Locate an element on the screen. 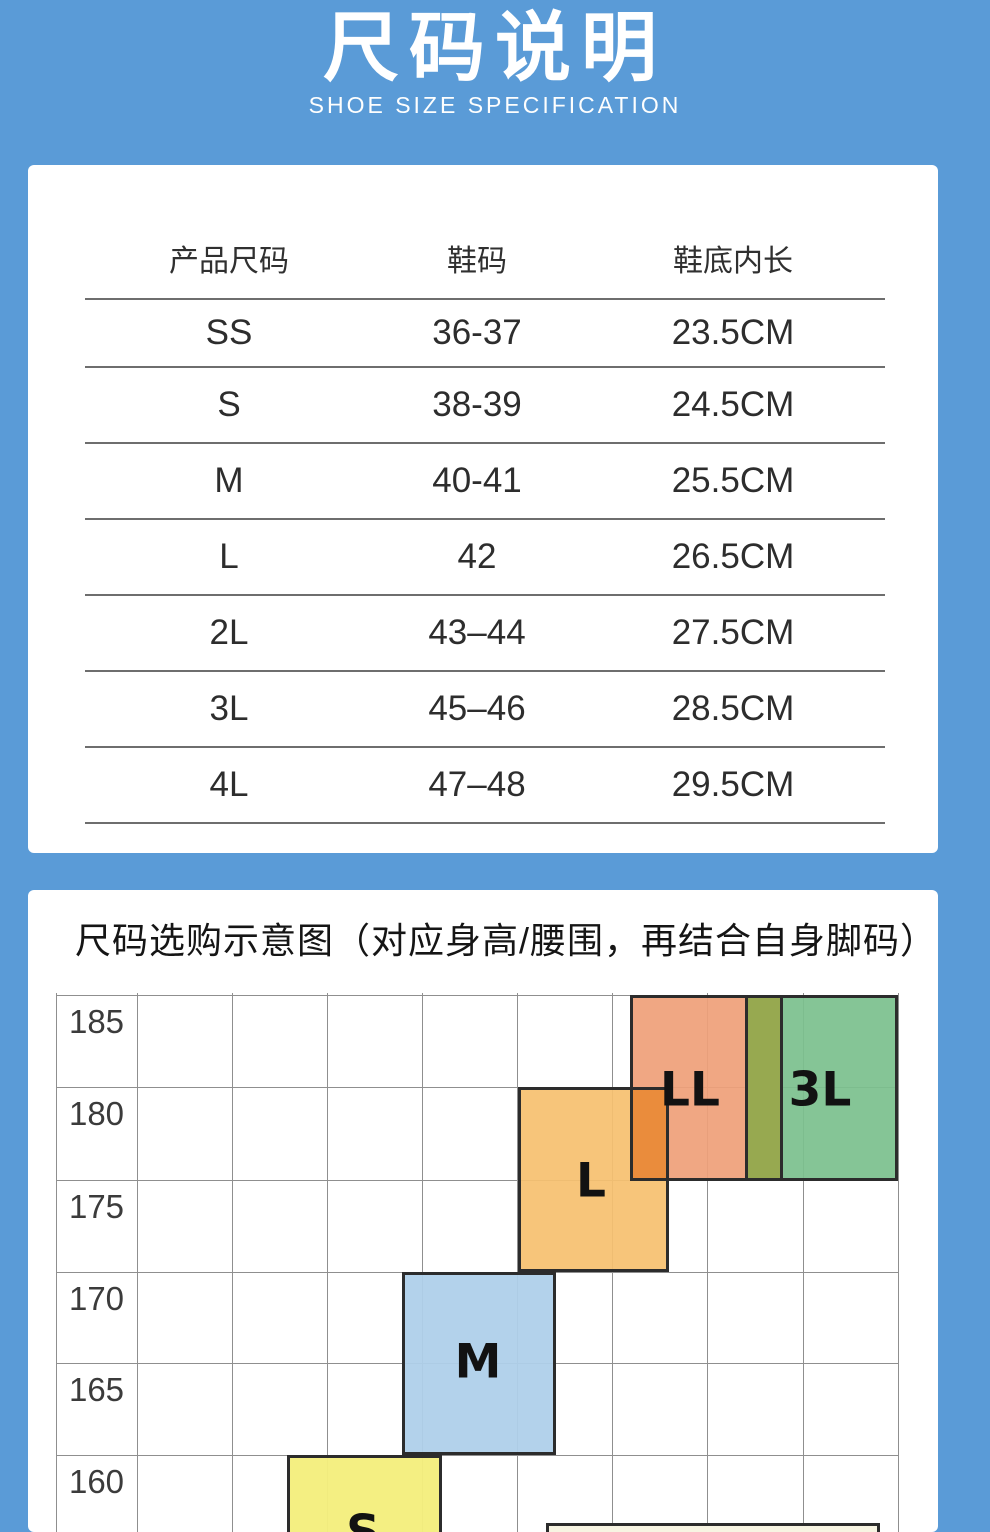  cell-size: L is located at coordinates (229, 556).